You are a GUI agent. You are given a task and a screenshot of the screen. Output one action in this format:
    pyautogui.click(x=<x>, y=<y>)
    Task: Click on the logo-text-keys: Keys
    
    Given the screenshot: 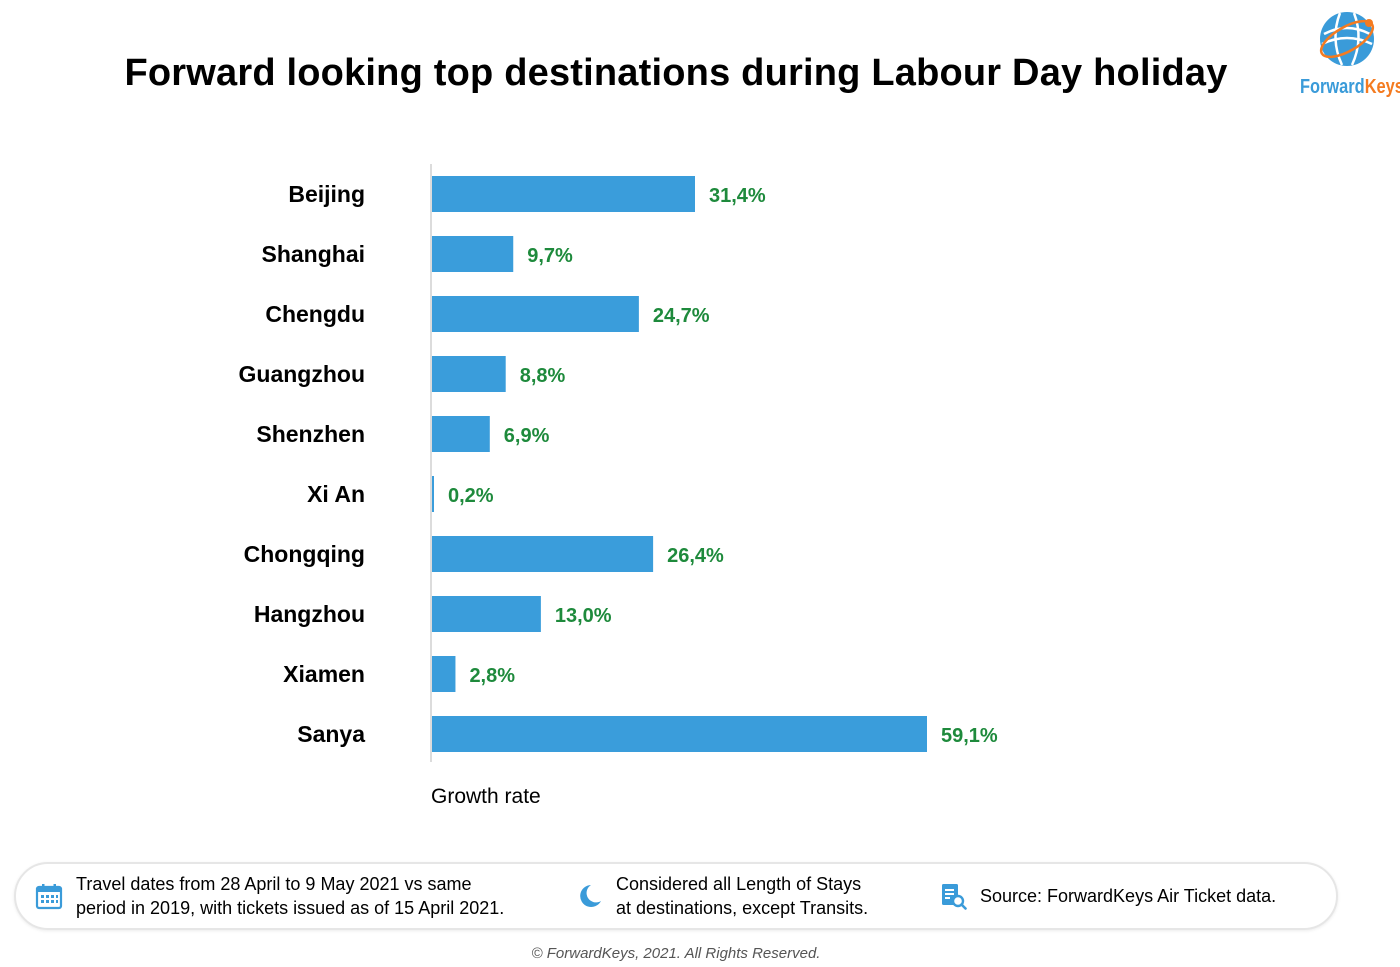 What is the action you would take?
    pyautogui.click(x=1382, y=87)
    